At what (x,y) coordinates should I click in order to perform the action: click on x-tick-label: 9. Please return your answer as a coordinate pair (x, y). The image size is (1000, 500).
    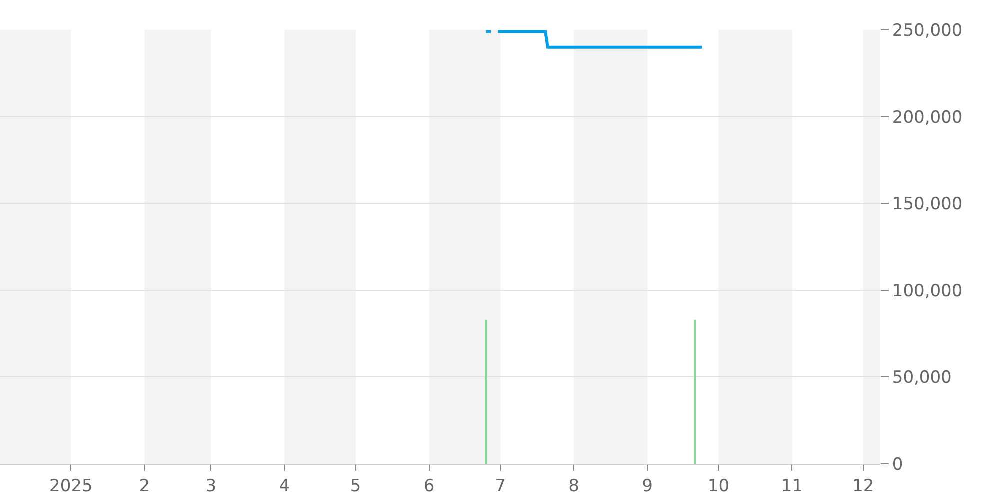
    Looking at the image, I should click on (647, 486).